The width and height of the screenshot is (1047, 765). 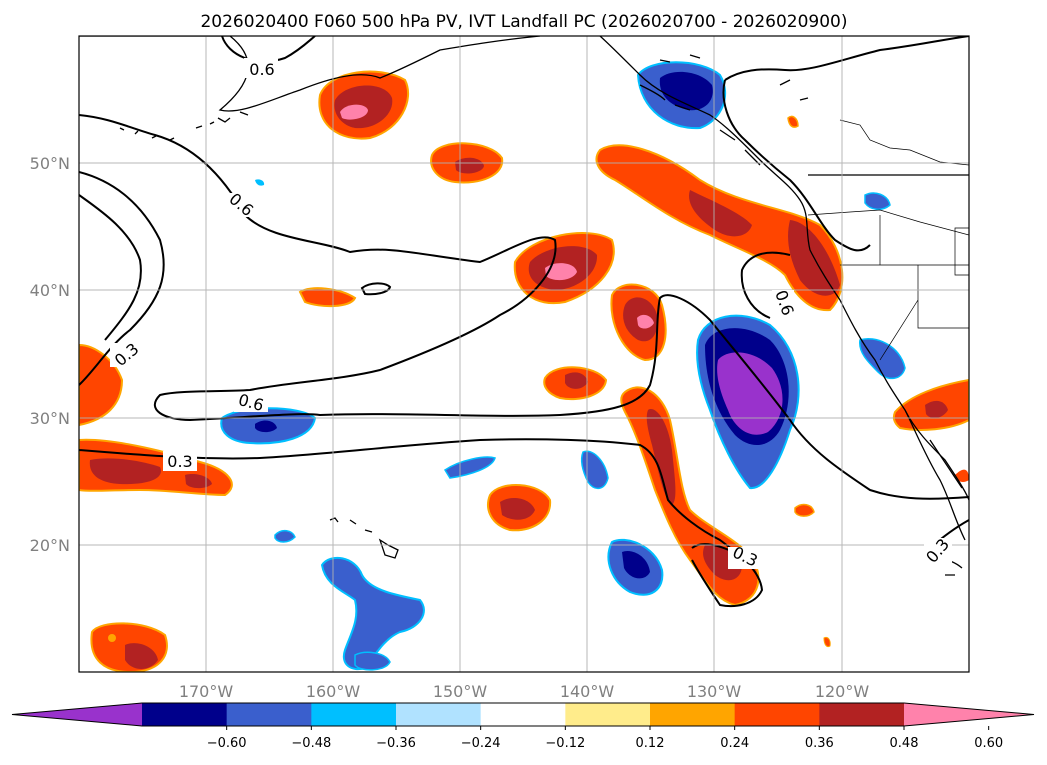 I want to click on lon-tick-120w: 120°W, so click(x=842, y=691).